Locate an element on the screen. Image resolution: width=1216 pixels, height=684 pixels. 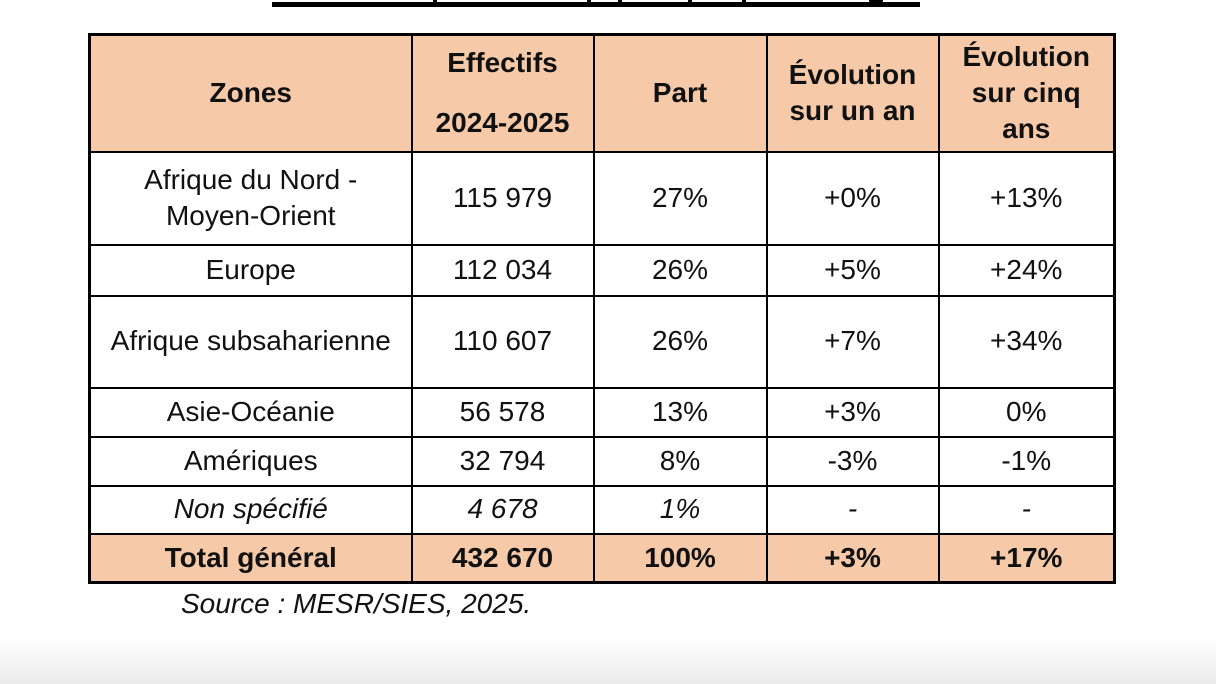
table-row-ameriques: Amériques 32 794 8% -3% -1% is located at coordinates (602, 461).